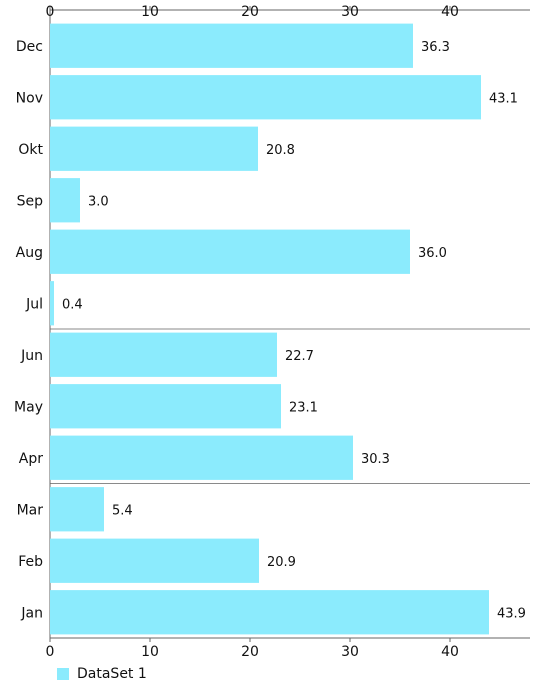  What do you see at coordinates (31, 613) in the screenshot?
I see `category-label: Jan` at bounding box center [31, 613].